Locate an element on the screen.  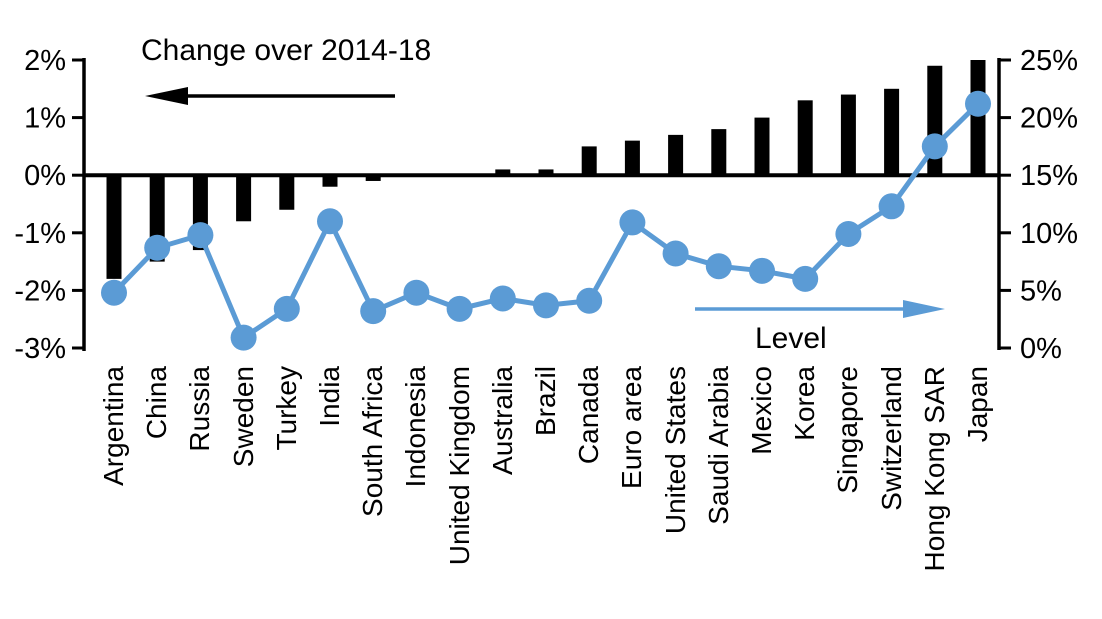
x-axis-label-Switzerland: Switzerland is located at coordinates (891, 438).